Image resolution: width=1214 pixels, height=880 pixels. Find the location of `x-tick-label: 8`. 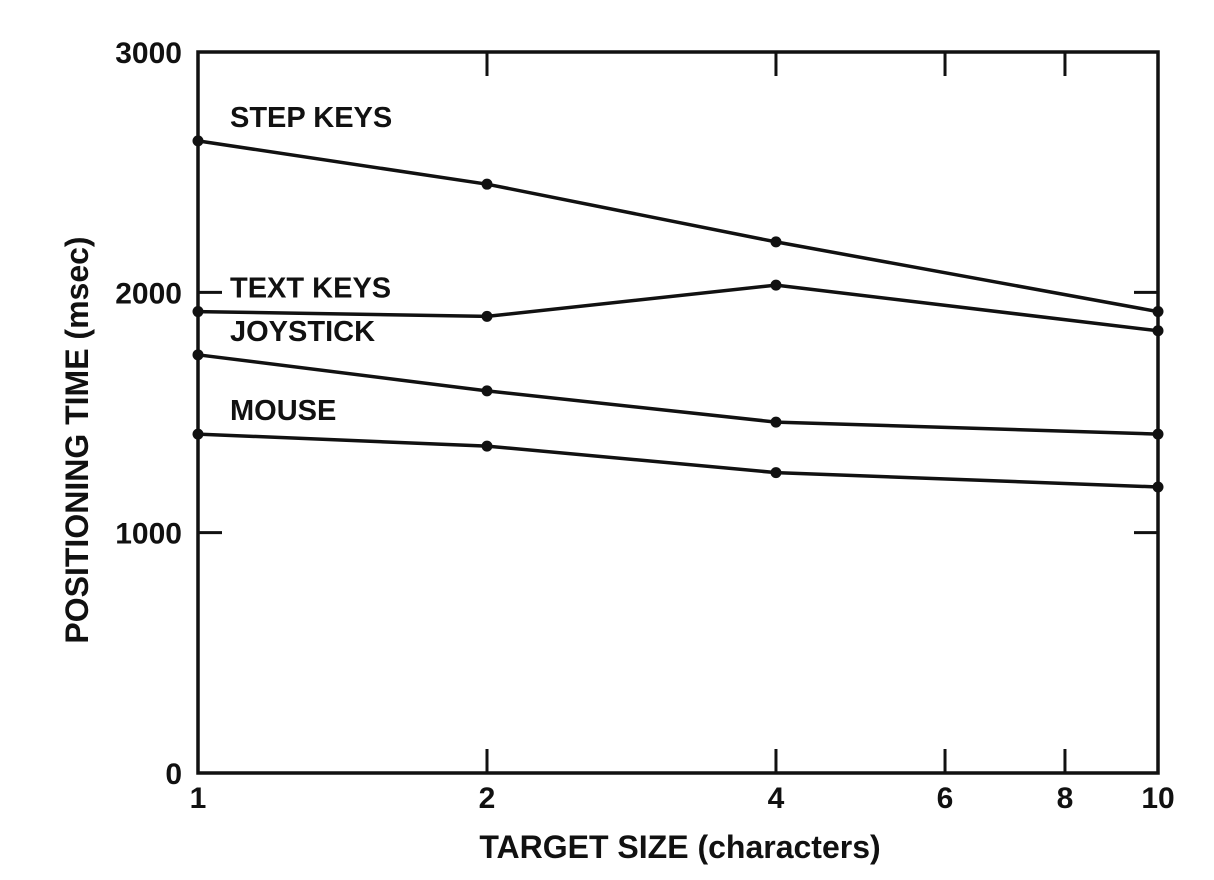

x-tick-label: 8 is located at coordinates (1065, 798).